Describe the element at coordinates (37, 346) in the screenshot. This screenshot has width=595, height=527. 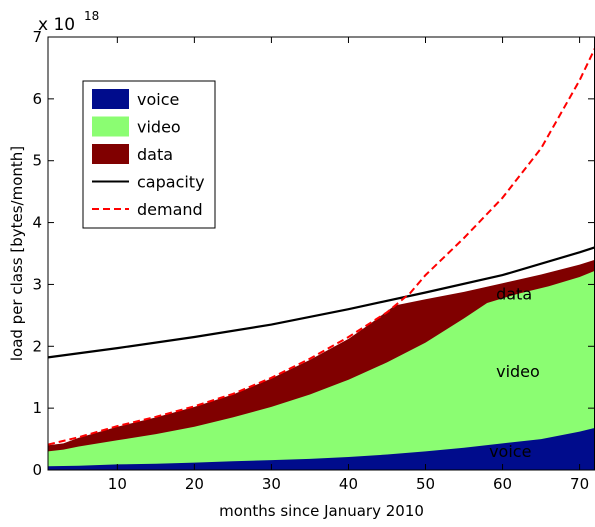
I see `y-tick-label: 2` at that location.